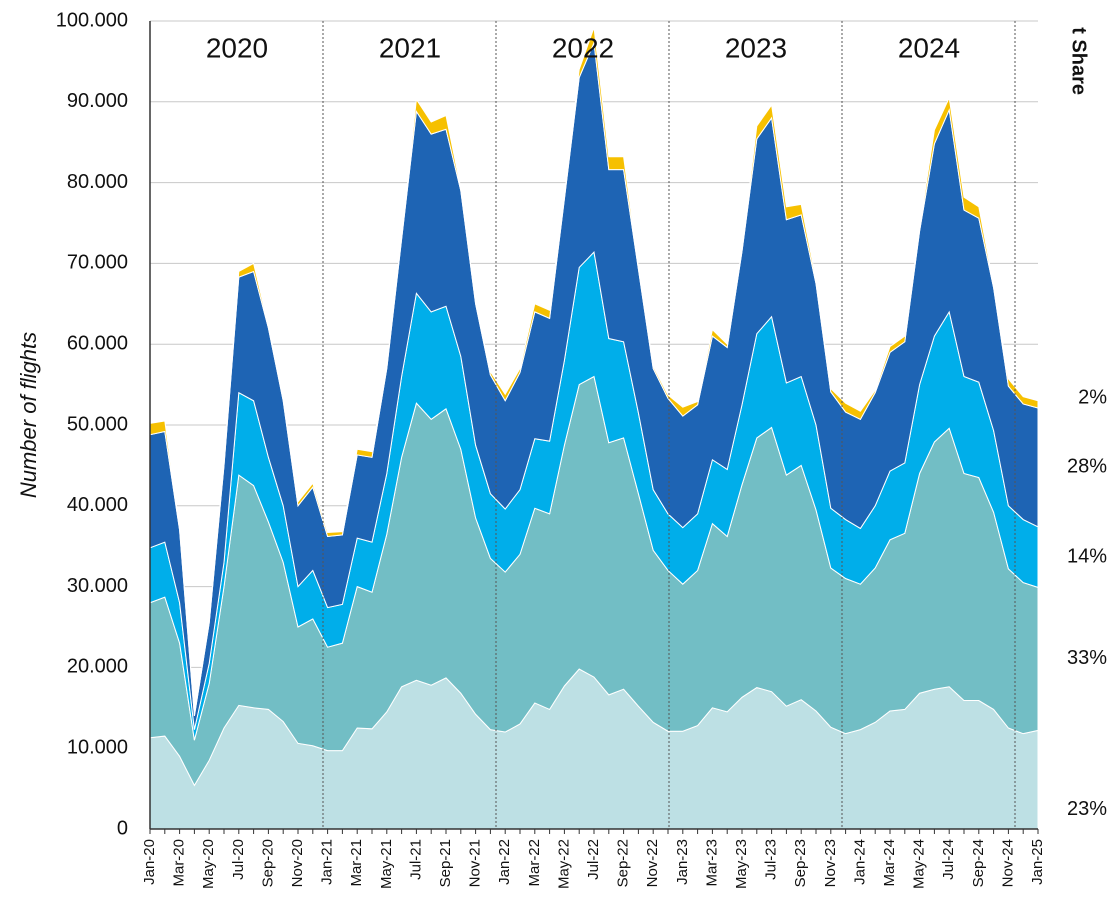 The height and width of the screenshot is (903, 1110). I want to click on x-tick-label: Jul-24, so click(948, 859).